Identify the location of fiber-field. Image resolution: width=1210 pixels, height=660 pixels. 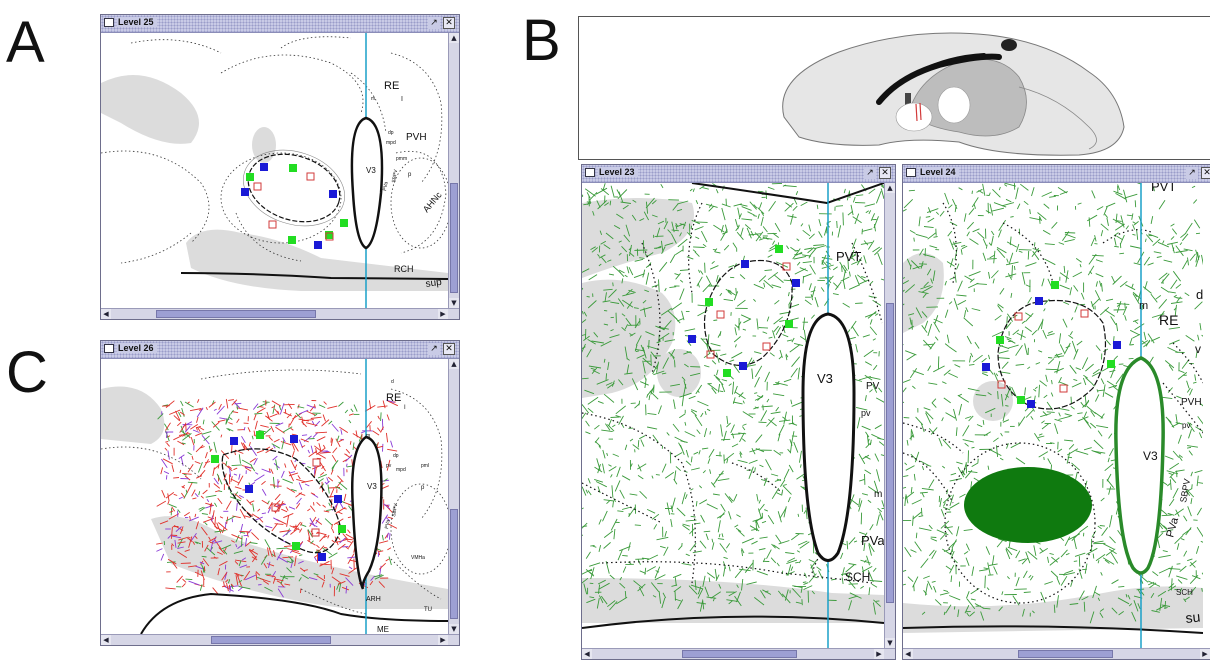
(277, 498).